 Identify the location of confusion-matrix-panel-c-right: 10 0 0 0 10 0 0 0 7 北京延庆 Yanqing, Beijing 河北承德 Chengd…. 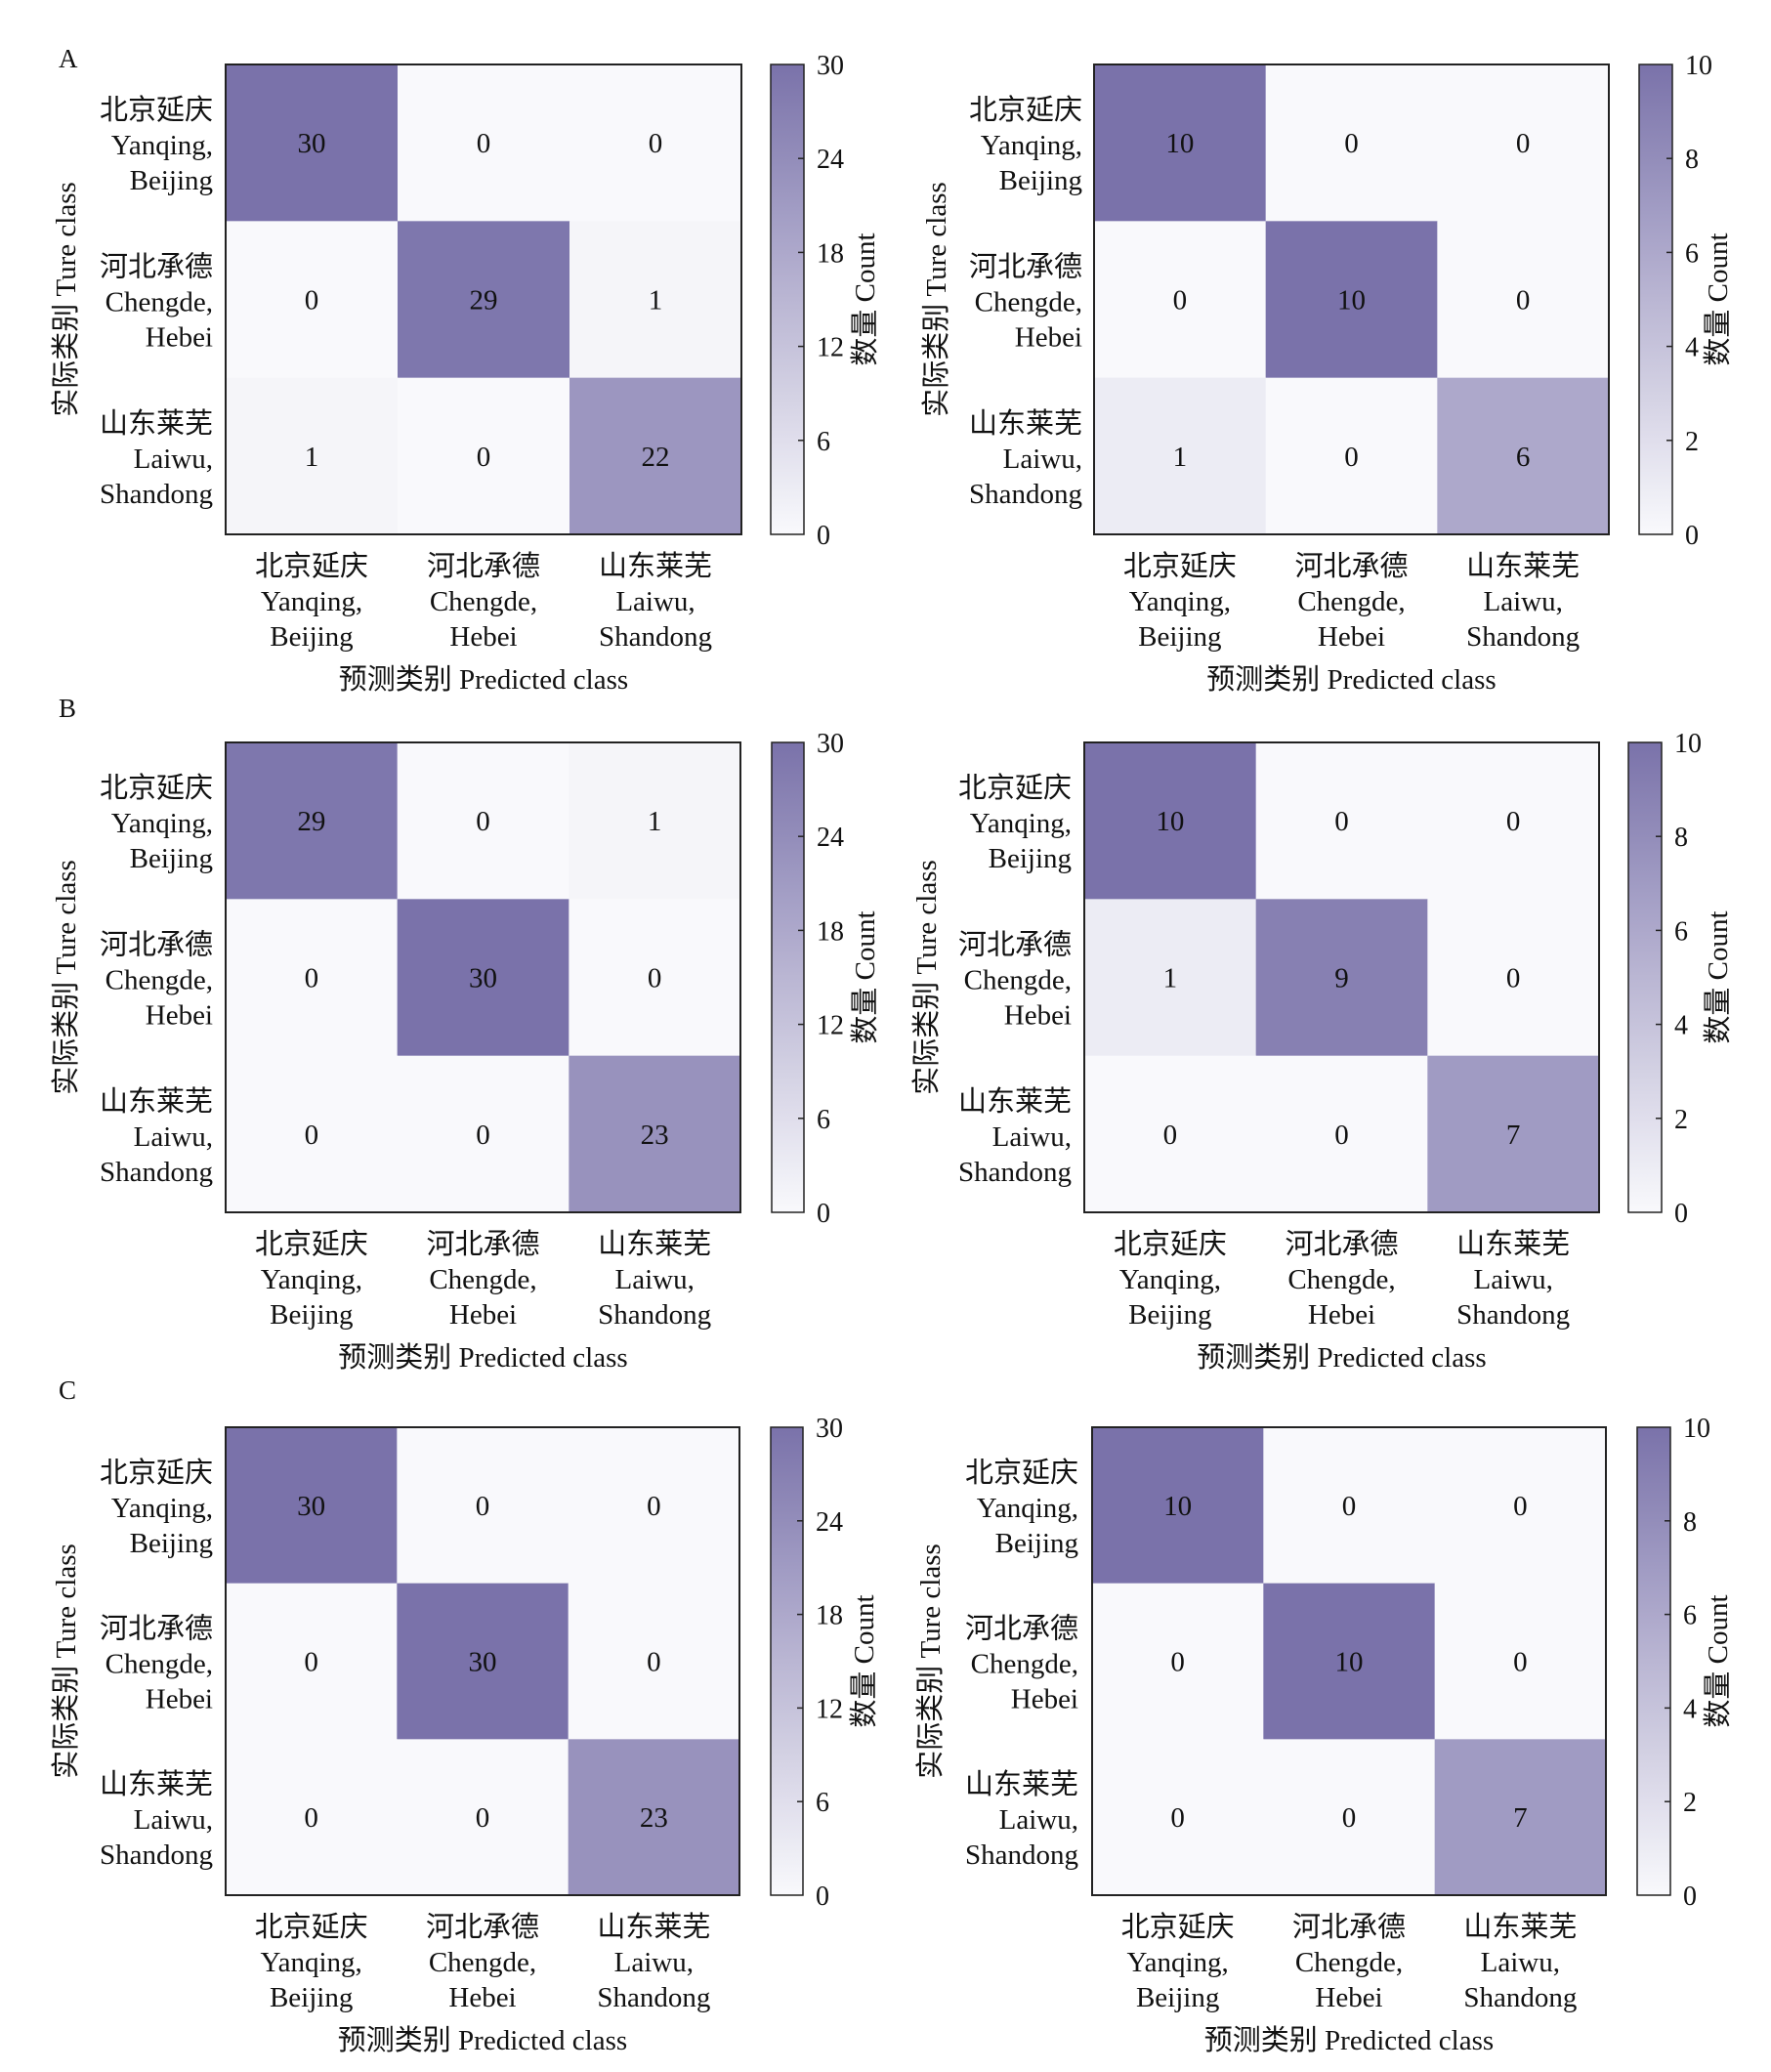
(1324, 1735).